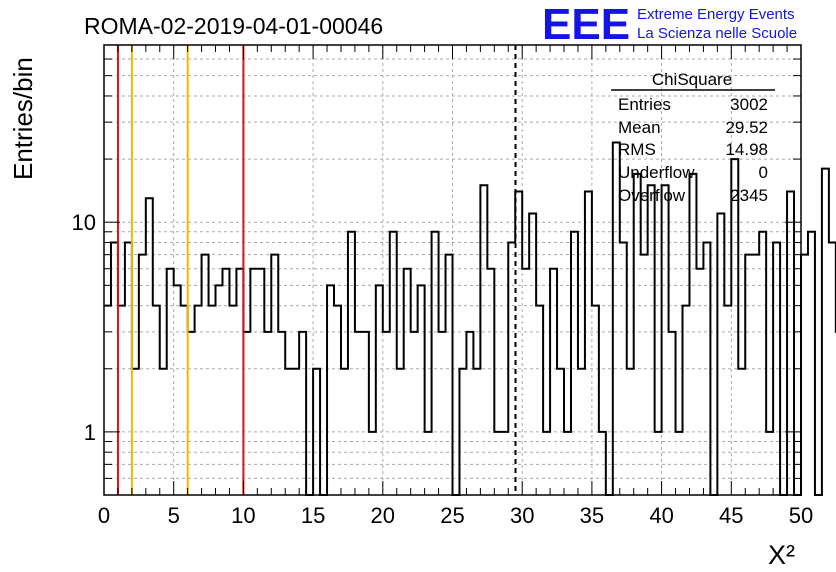 The image size is (836, 572). What do you see at coordinates (661, 515) in the screenshot?
I see `x-tick-label: 40` at bounding box center [661, 515].